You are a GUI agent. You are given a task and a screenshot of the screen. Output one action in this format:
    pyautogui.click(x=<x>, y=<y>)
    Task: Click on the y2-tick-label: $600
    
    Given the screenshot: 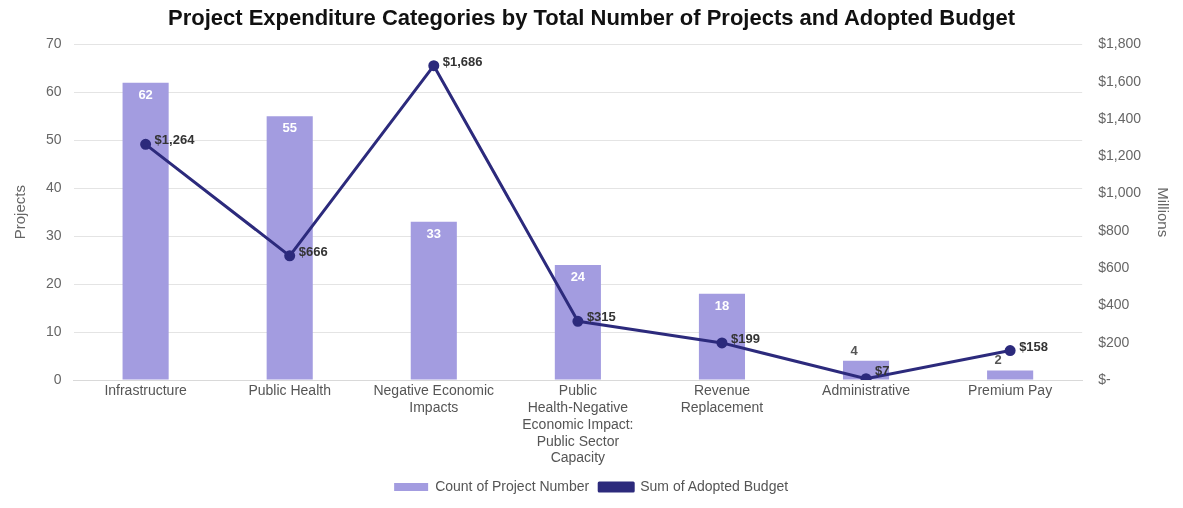 What is the action you would take?
    pyautogui.click(x=1114, y=266)
    